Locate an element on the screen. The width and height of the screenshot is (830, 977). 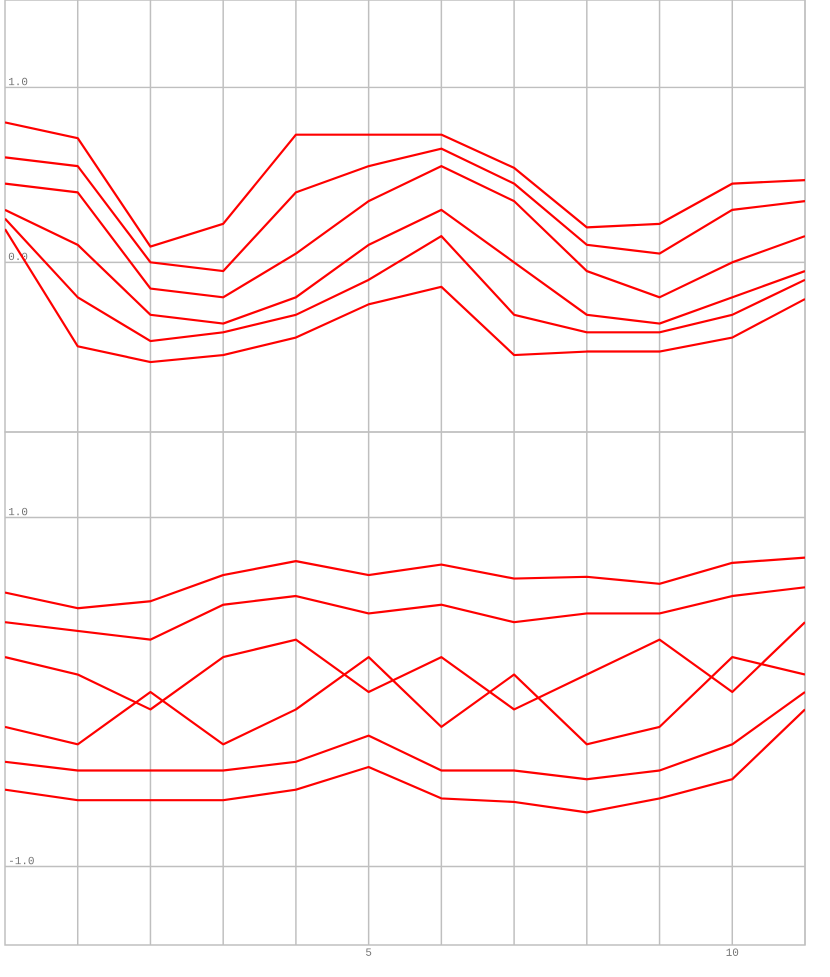
x-tick-label: 5 is located at coordinates (369, 952).